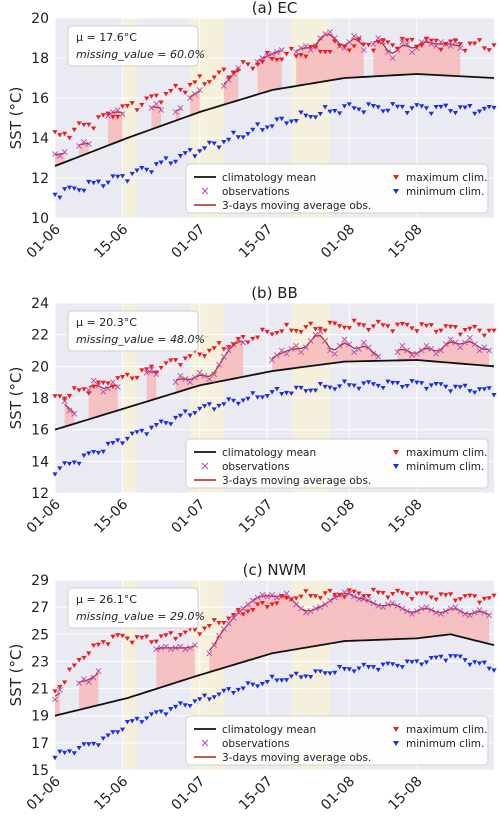  Describe the element at coordinates (275, 8) in the screenshot. I see `panel-title: (a) EC` at that location.